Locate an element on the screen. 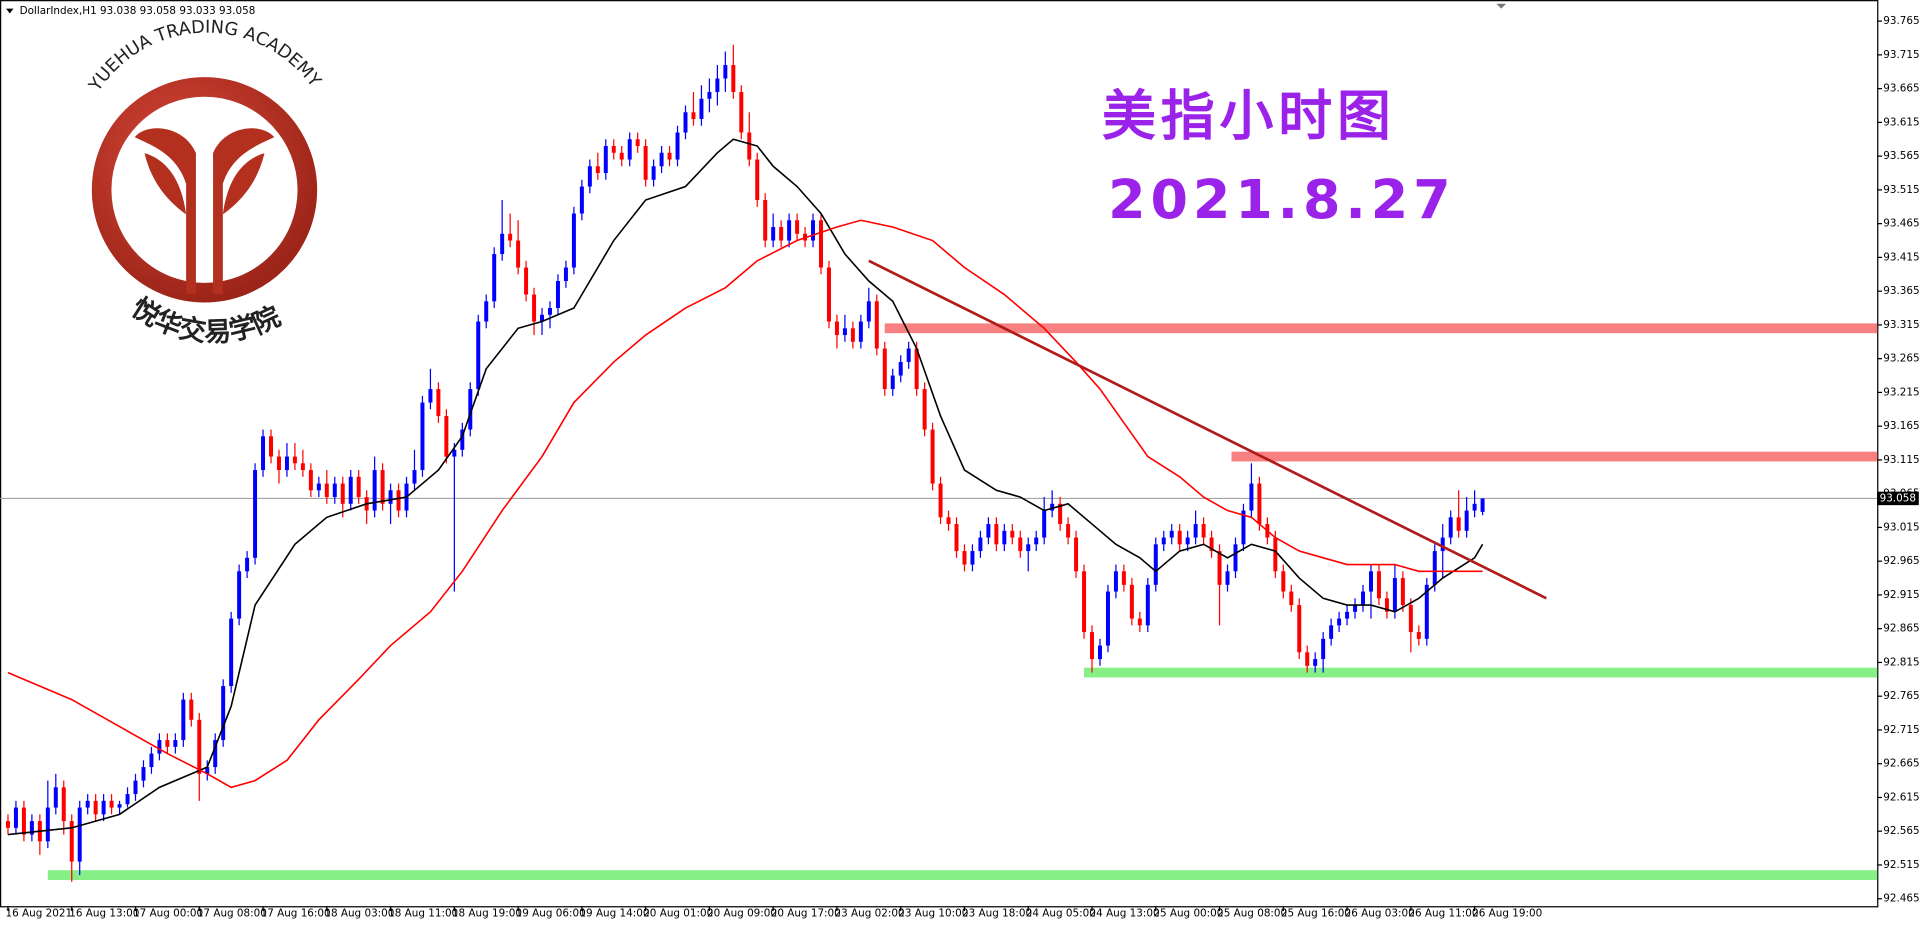 The width and height of the screenshot is (1920, 927). x-tick-label: 18 Aug 11:00 is located at coordinates (423, 914).